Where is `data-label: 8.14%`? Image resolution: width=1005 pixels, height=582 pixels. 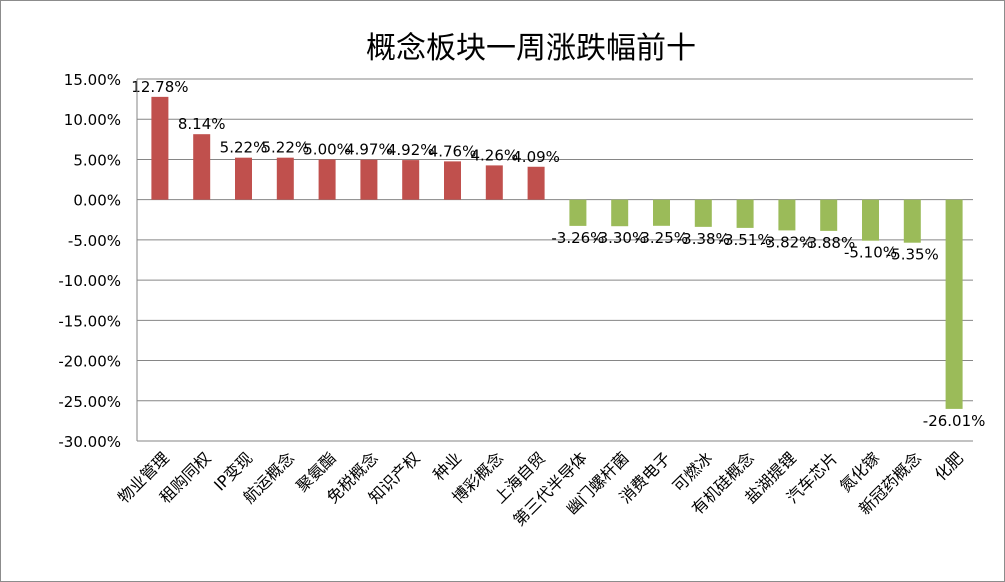
data-label: 8.14% is located at coordinates (202, 124).